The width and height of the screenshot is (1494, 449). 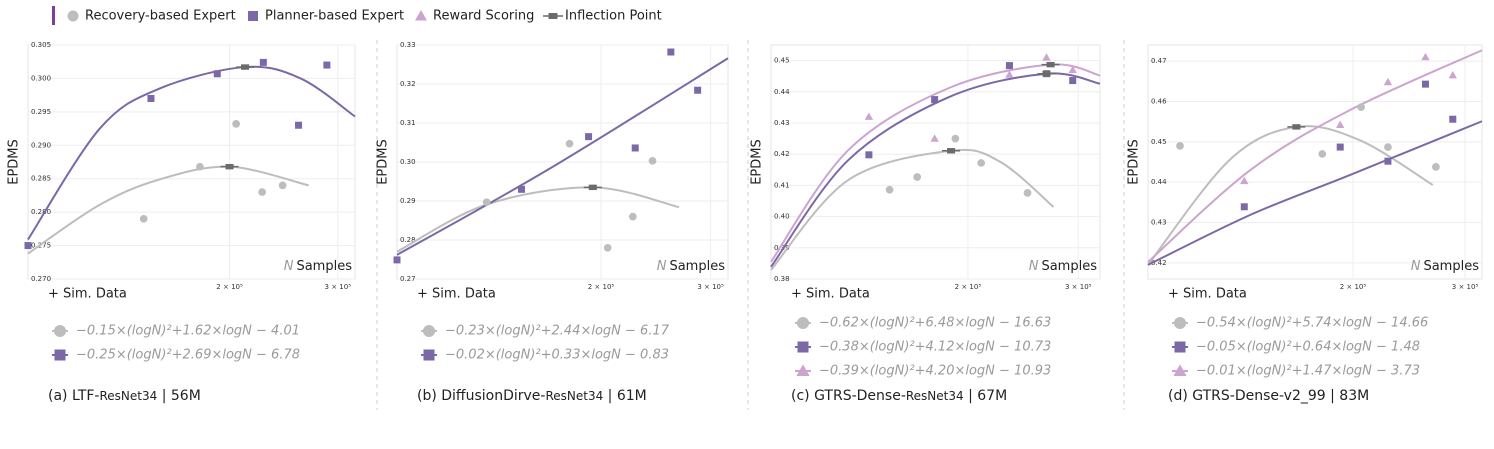 What do you see at coordinates (1159, 223) in the screenshot?
I see `y-tick-label: 0.43` at bounding box center [1159, 223].